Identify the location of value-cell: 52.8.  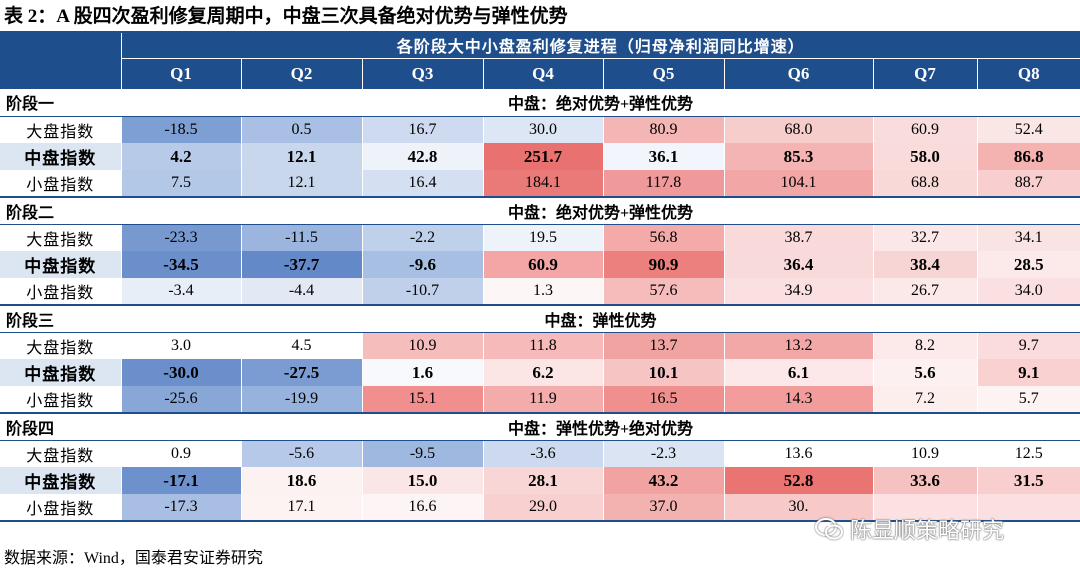
(798, 480).